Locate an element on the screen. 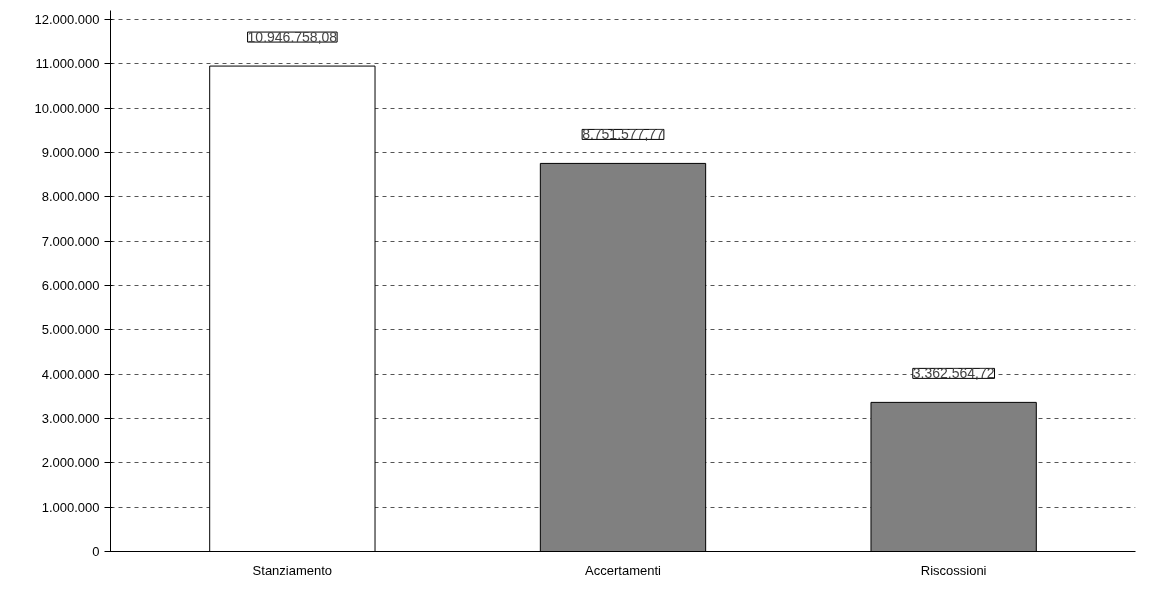 The width and height of the screenshot is (1154, 590). y-tick-label: 9.000.000 is located at coordinates (70, 152).